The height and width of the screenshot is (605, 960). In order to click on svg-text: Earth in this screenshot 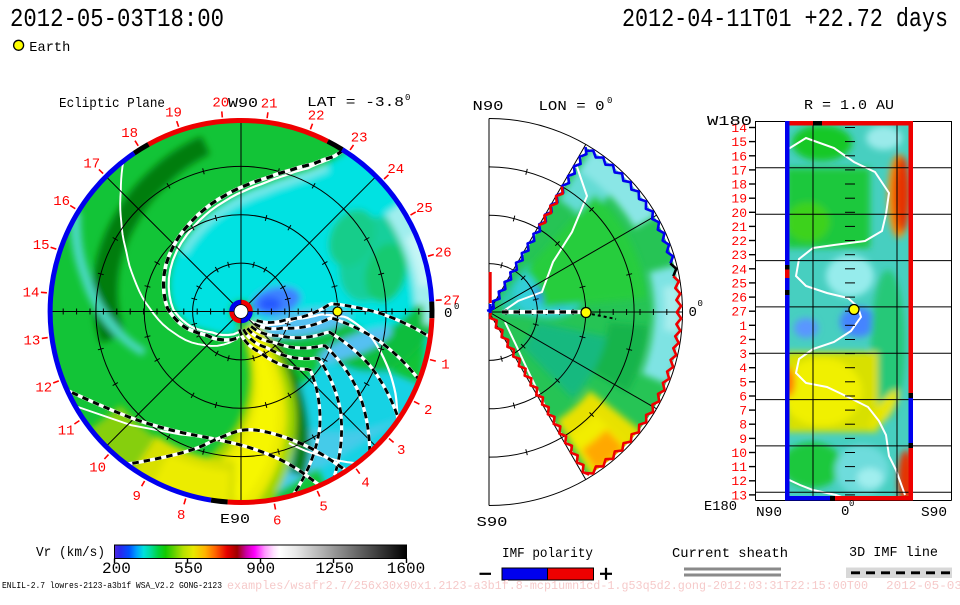, I will do `click(49, 48)`.